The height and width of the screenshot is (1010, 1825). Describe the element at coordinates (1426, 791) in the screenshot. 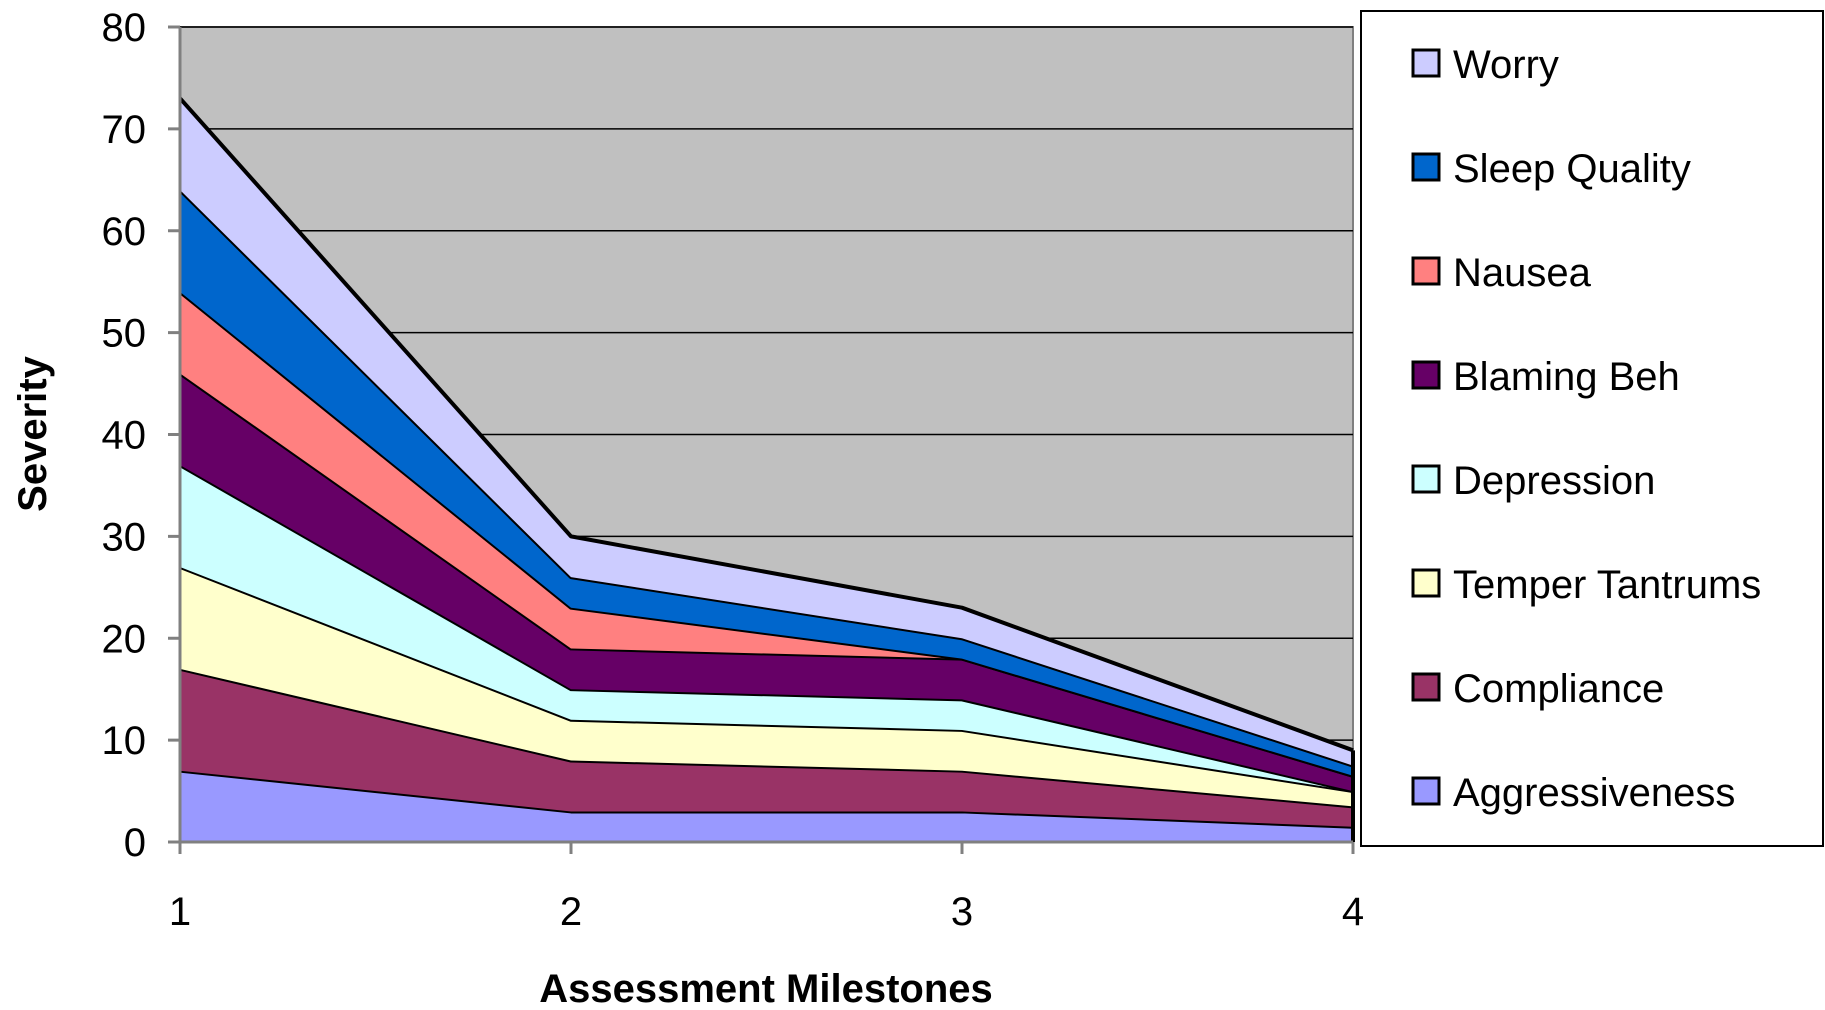

I see `legend-swatch-aggressiveness` at that location.